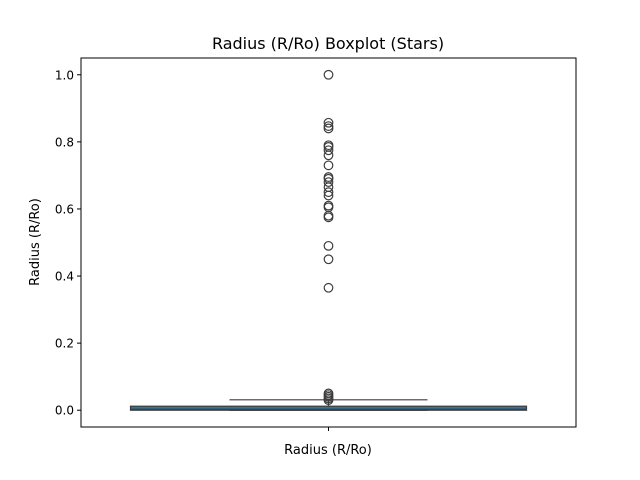 The image size is (640, 480). What do you see at coordinates (328, 442) in the screenshot?
I see `x-axis: Radius (R/Ro)` at bounding box center [328, 442].